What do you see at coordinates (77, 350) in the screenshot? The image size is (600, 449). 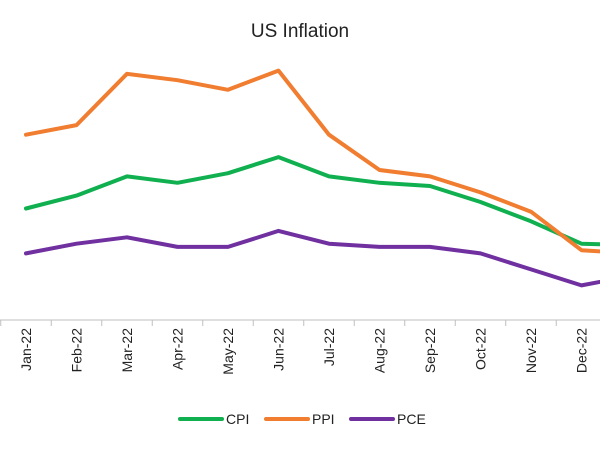 I see `x-tick-label: Feb-22` at bounding box center [77, 350].